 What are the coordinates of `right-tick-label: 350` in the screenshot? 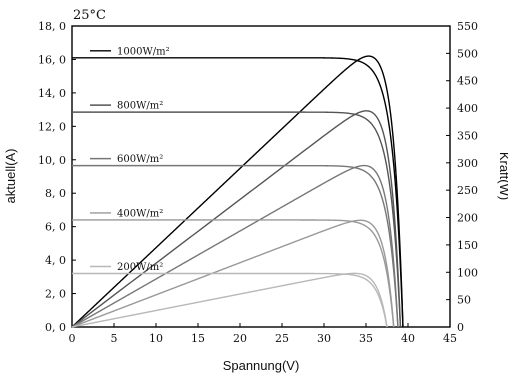 It's located at (467, 135).